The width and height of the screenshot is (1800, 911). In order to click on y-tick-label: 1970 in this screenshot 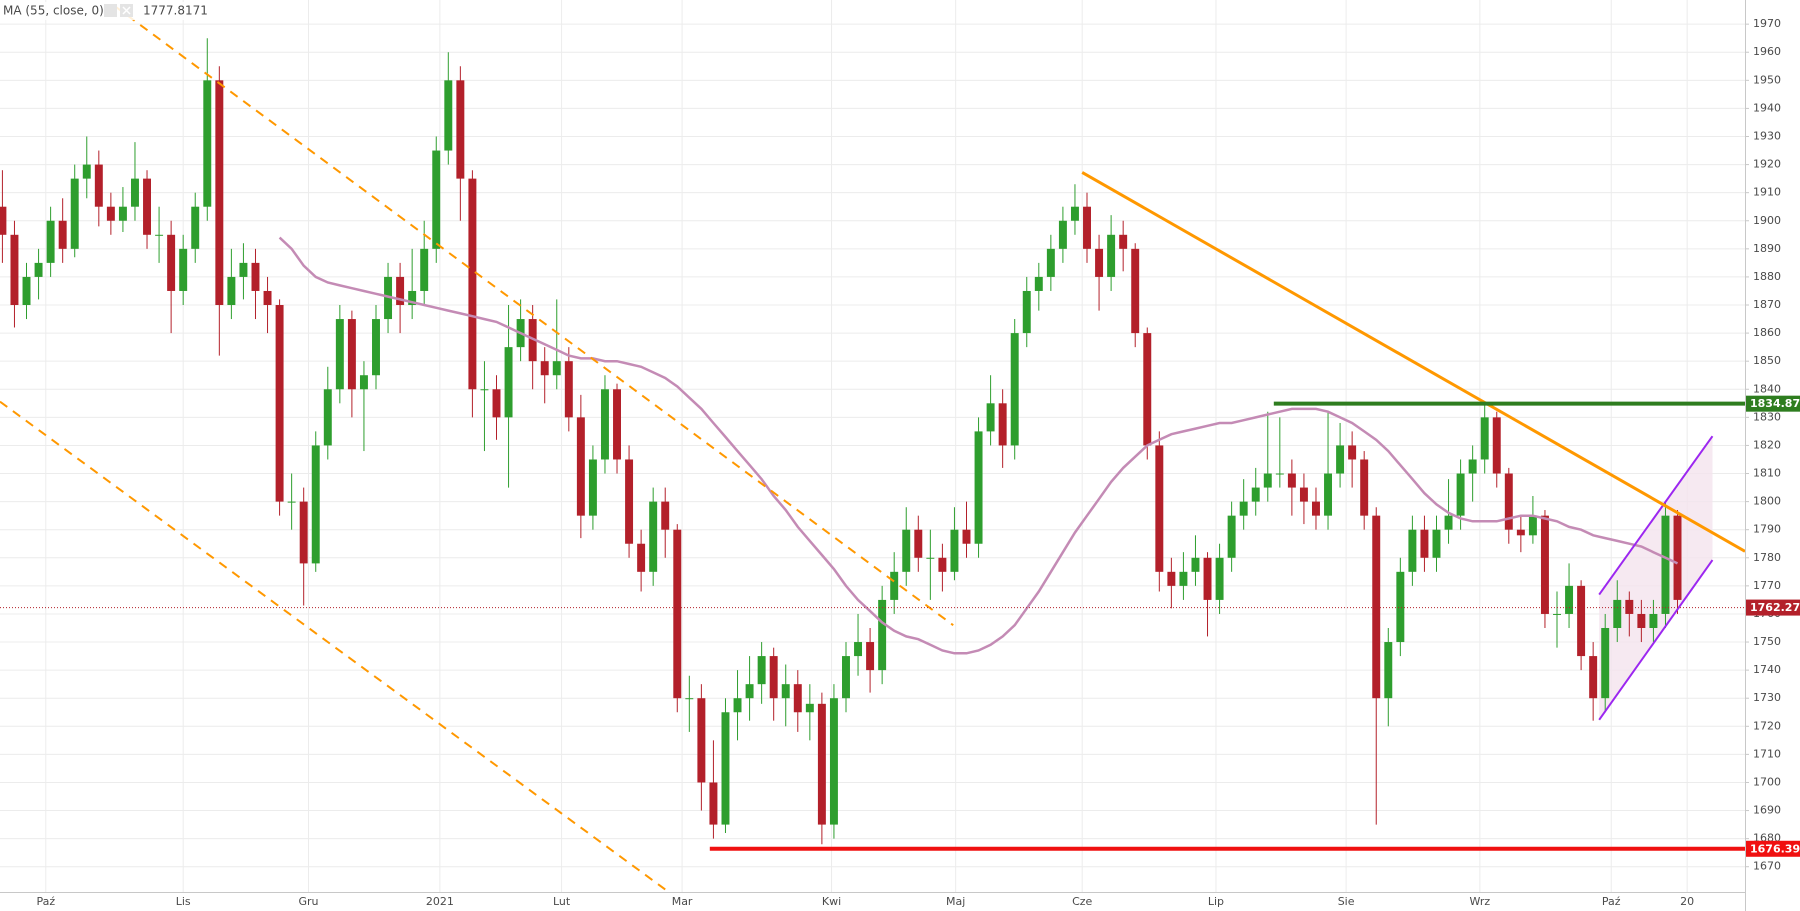, I will do `click(1767, 23)`.